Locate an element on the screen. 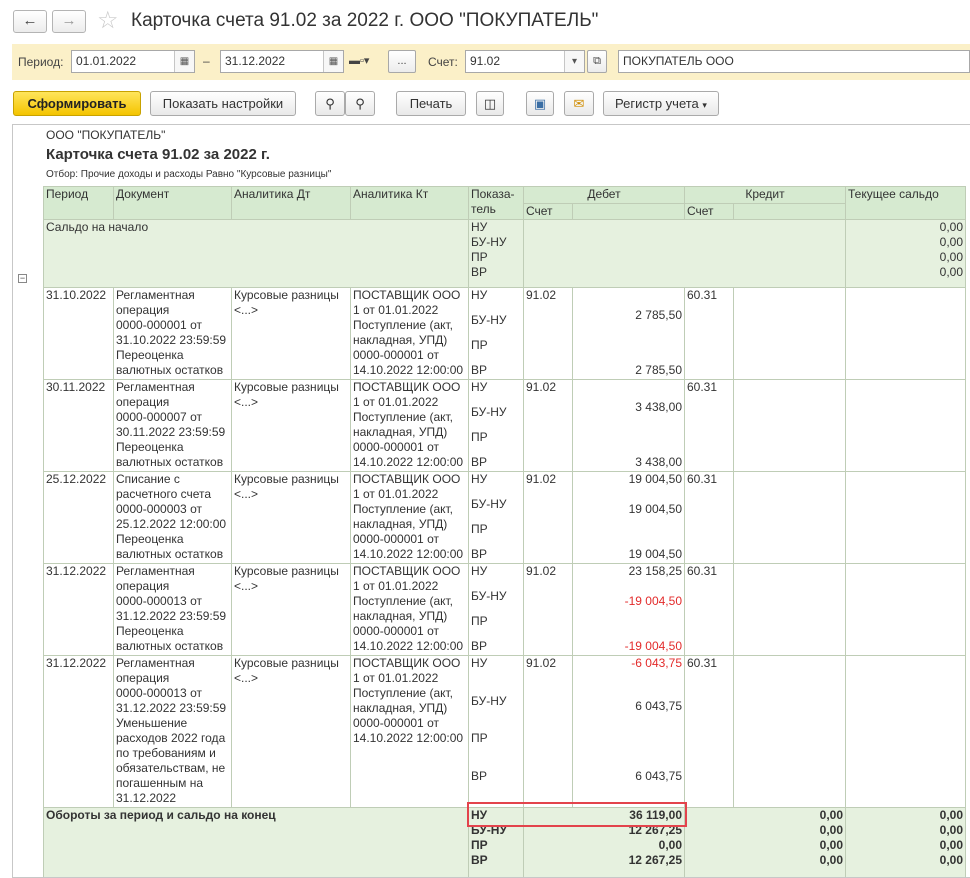  favorite-star-icon: ☆ is located at coordinates (108, 20).